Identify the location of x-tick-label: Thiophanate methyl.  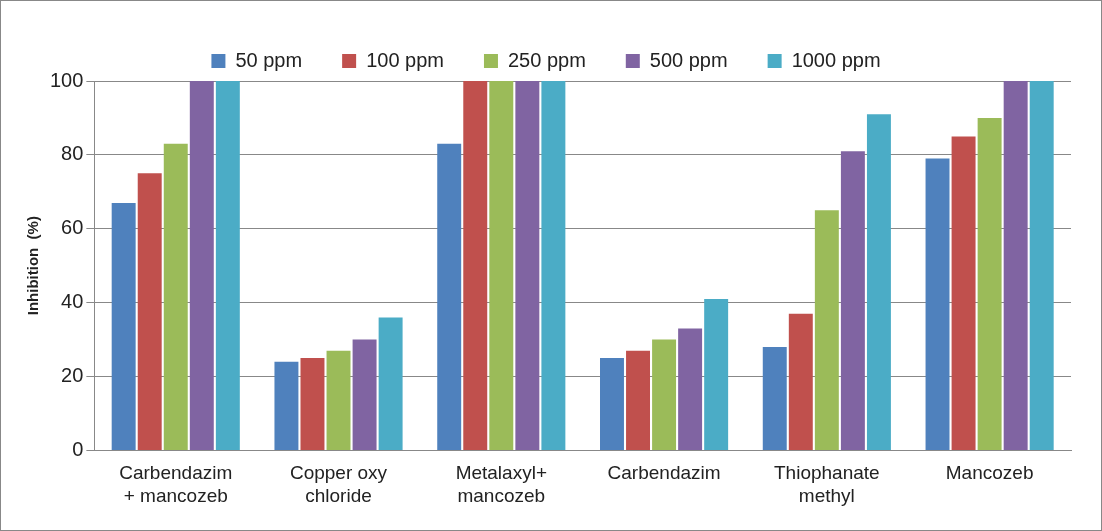
(827, 484).